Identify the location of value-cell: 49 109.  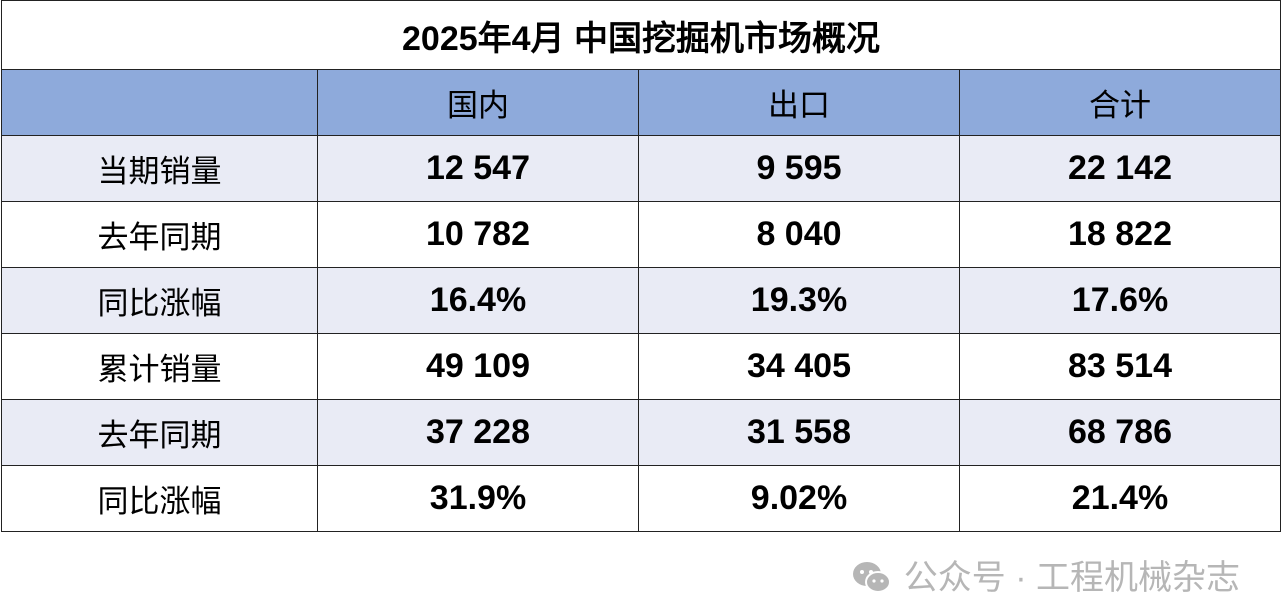
(478, 366).